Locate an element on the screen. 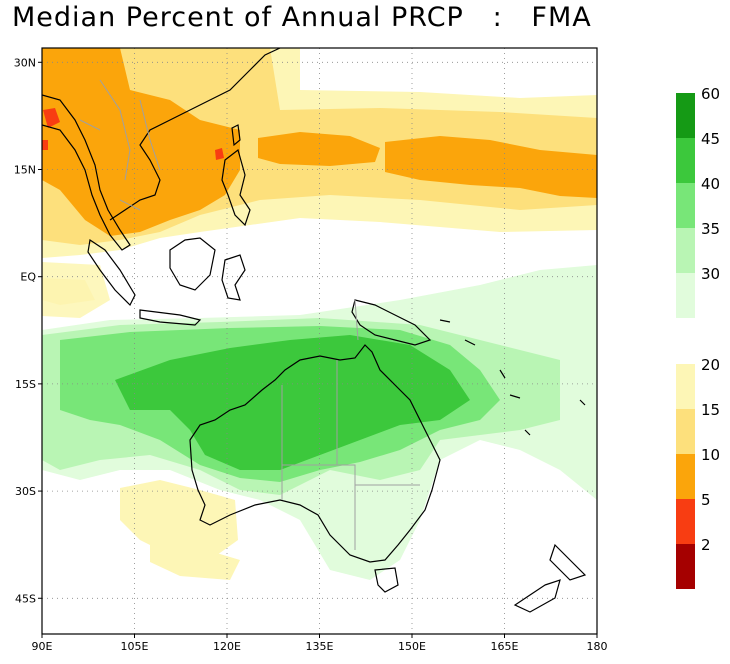  java-coast is located at coordinates (170, 317).